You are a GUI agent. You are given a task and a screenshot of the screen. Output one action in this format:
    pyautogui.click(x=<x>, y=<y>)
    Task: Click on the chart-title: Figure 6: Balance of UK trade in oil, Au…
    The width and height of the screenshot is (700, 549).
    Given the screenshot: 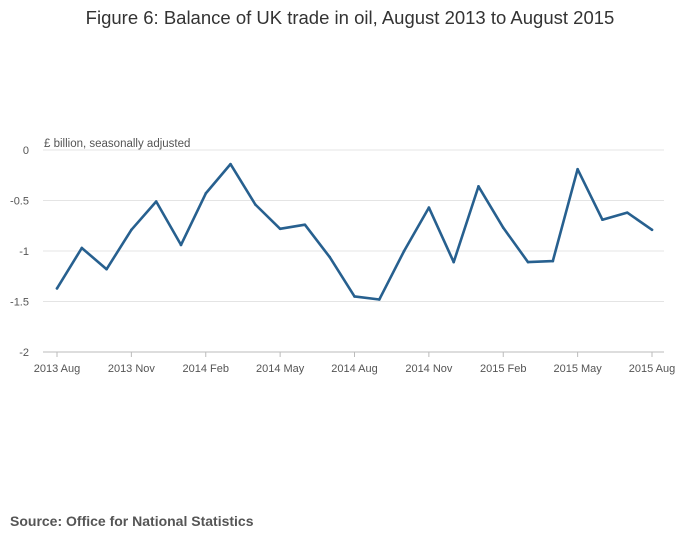 What is the action you would take?
    pyautogui.click(x=350, y=17)
    